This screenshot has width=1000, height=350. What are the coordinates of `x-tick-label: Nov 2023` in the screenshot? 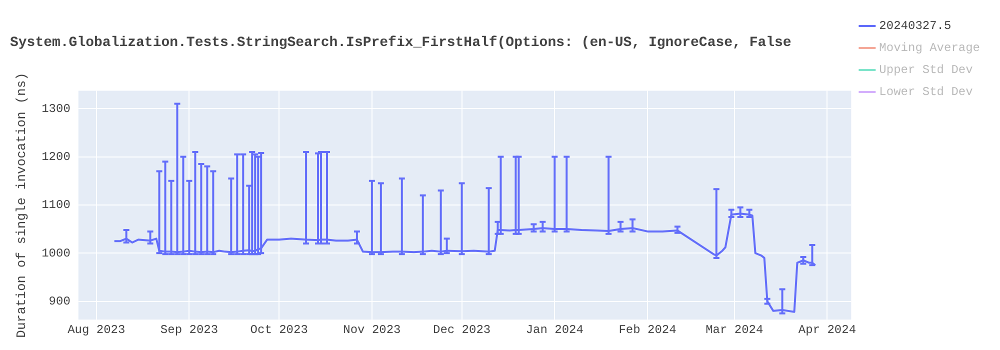 It's located at (372, 329).